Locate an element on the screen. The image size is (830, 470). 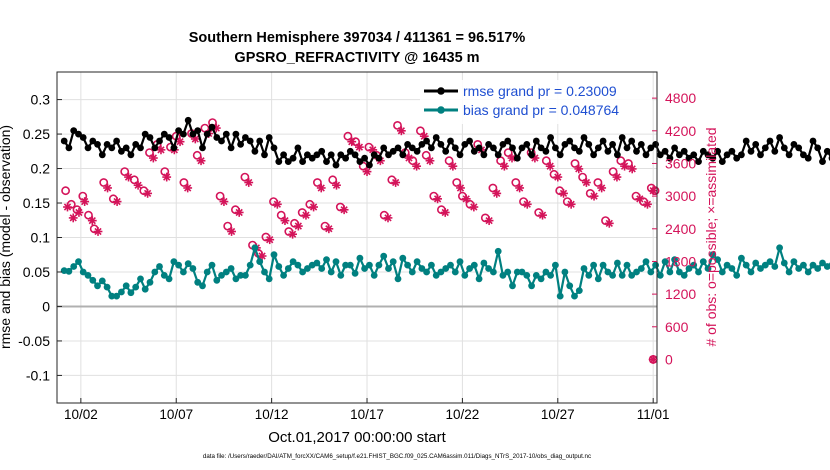
right-y-tick-label: 4800 is located at coordinates (680, 98).